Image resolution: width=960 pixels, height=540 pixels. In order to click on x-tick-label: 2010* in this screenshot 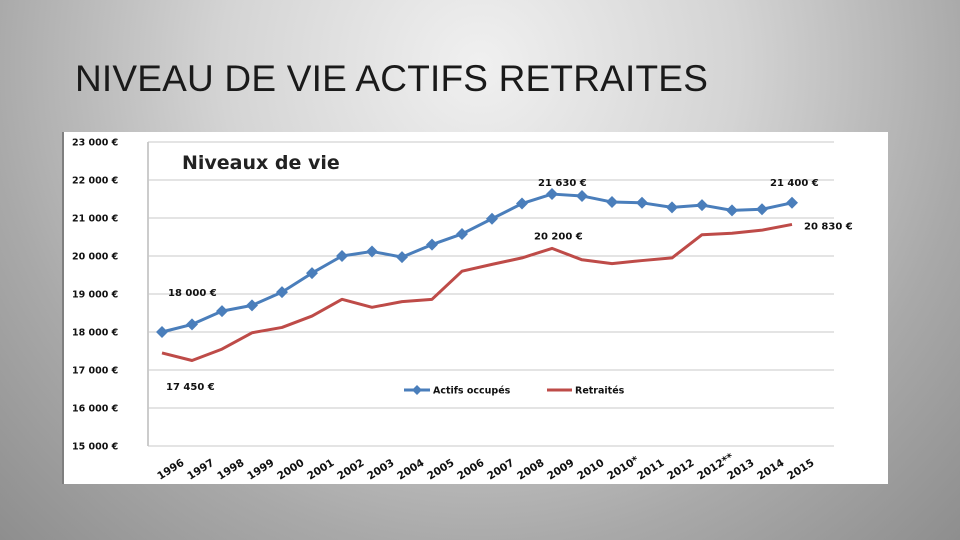, I will do `click(623, 468)`.